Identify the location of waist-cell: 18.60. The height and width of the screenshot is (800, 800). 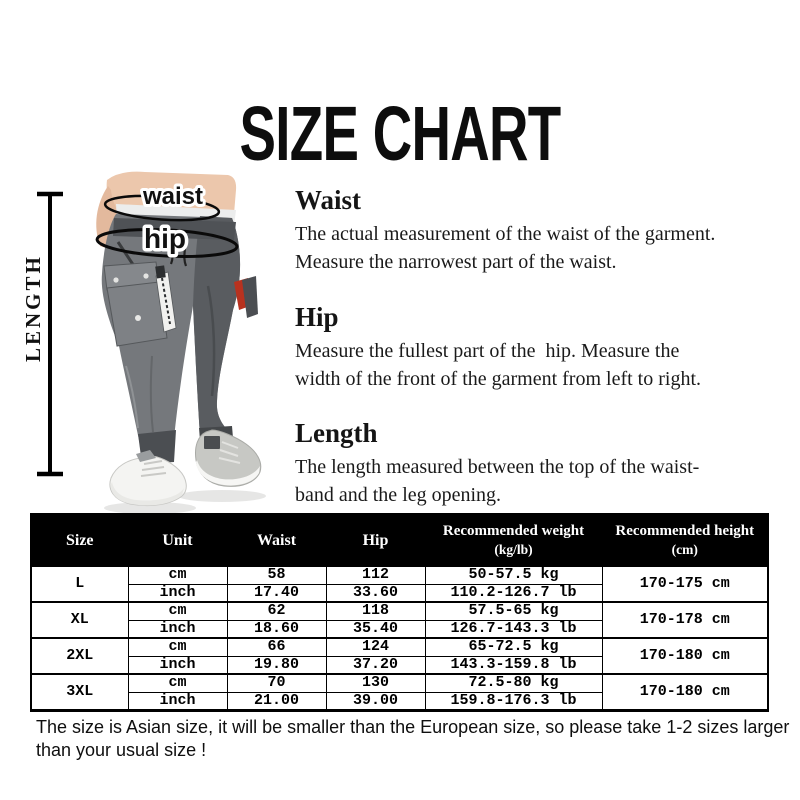
(276, 629).